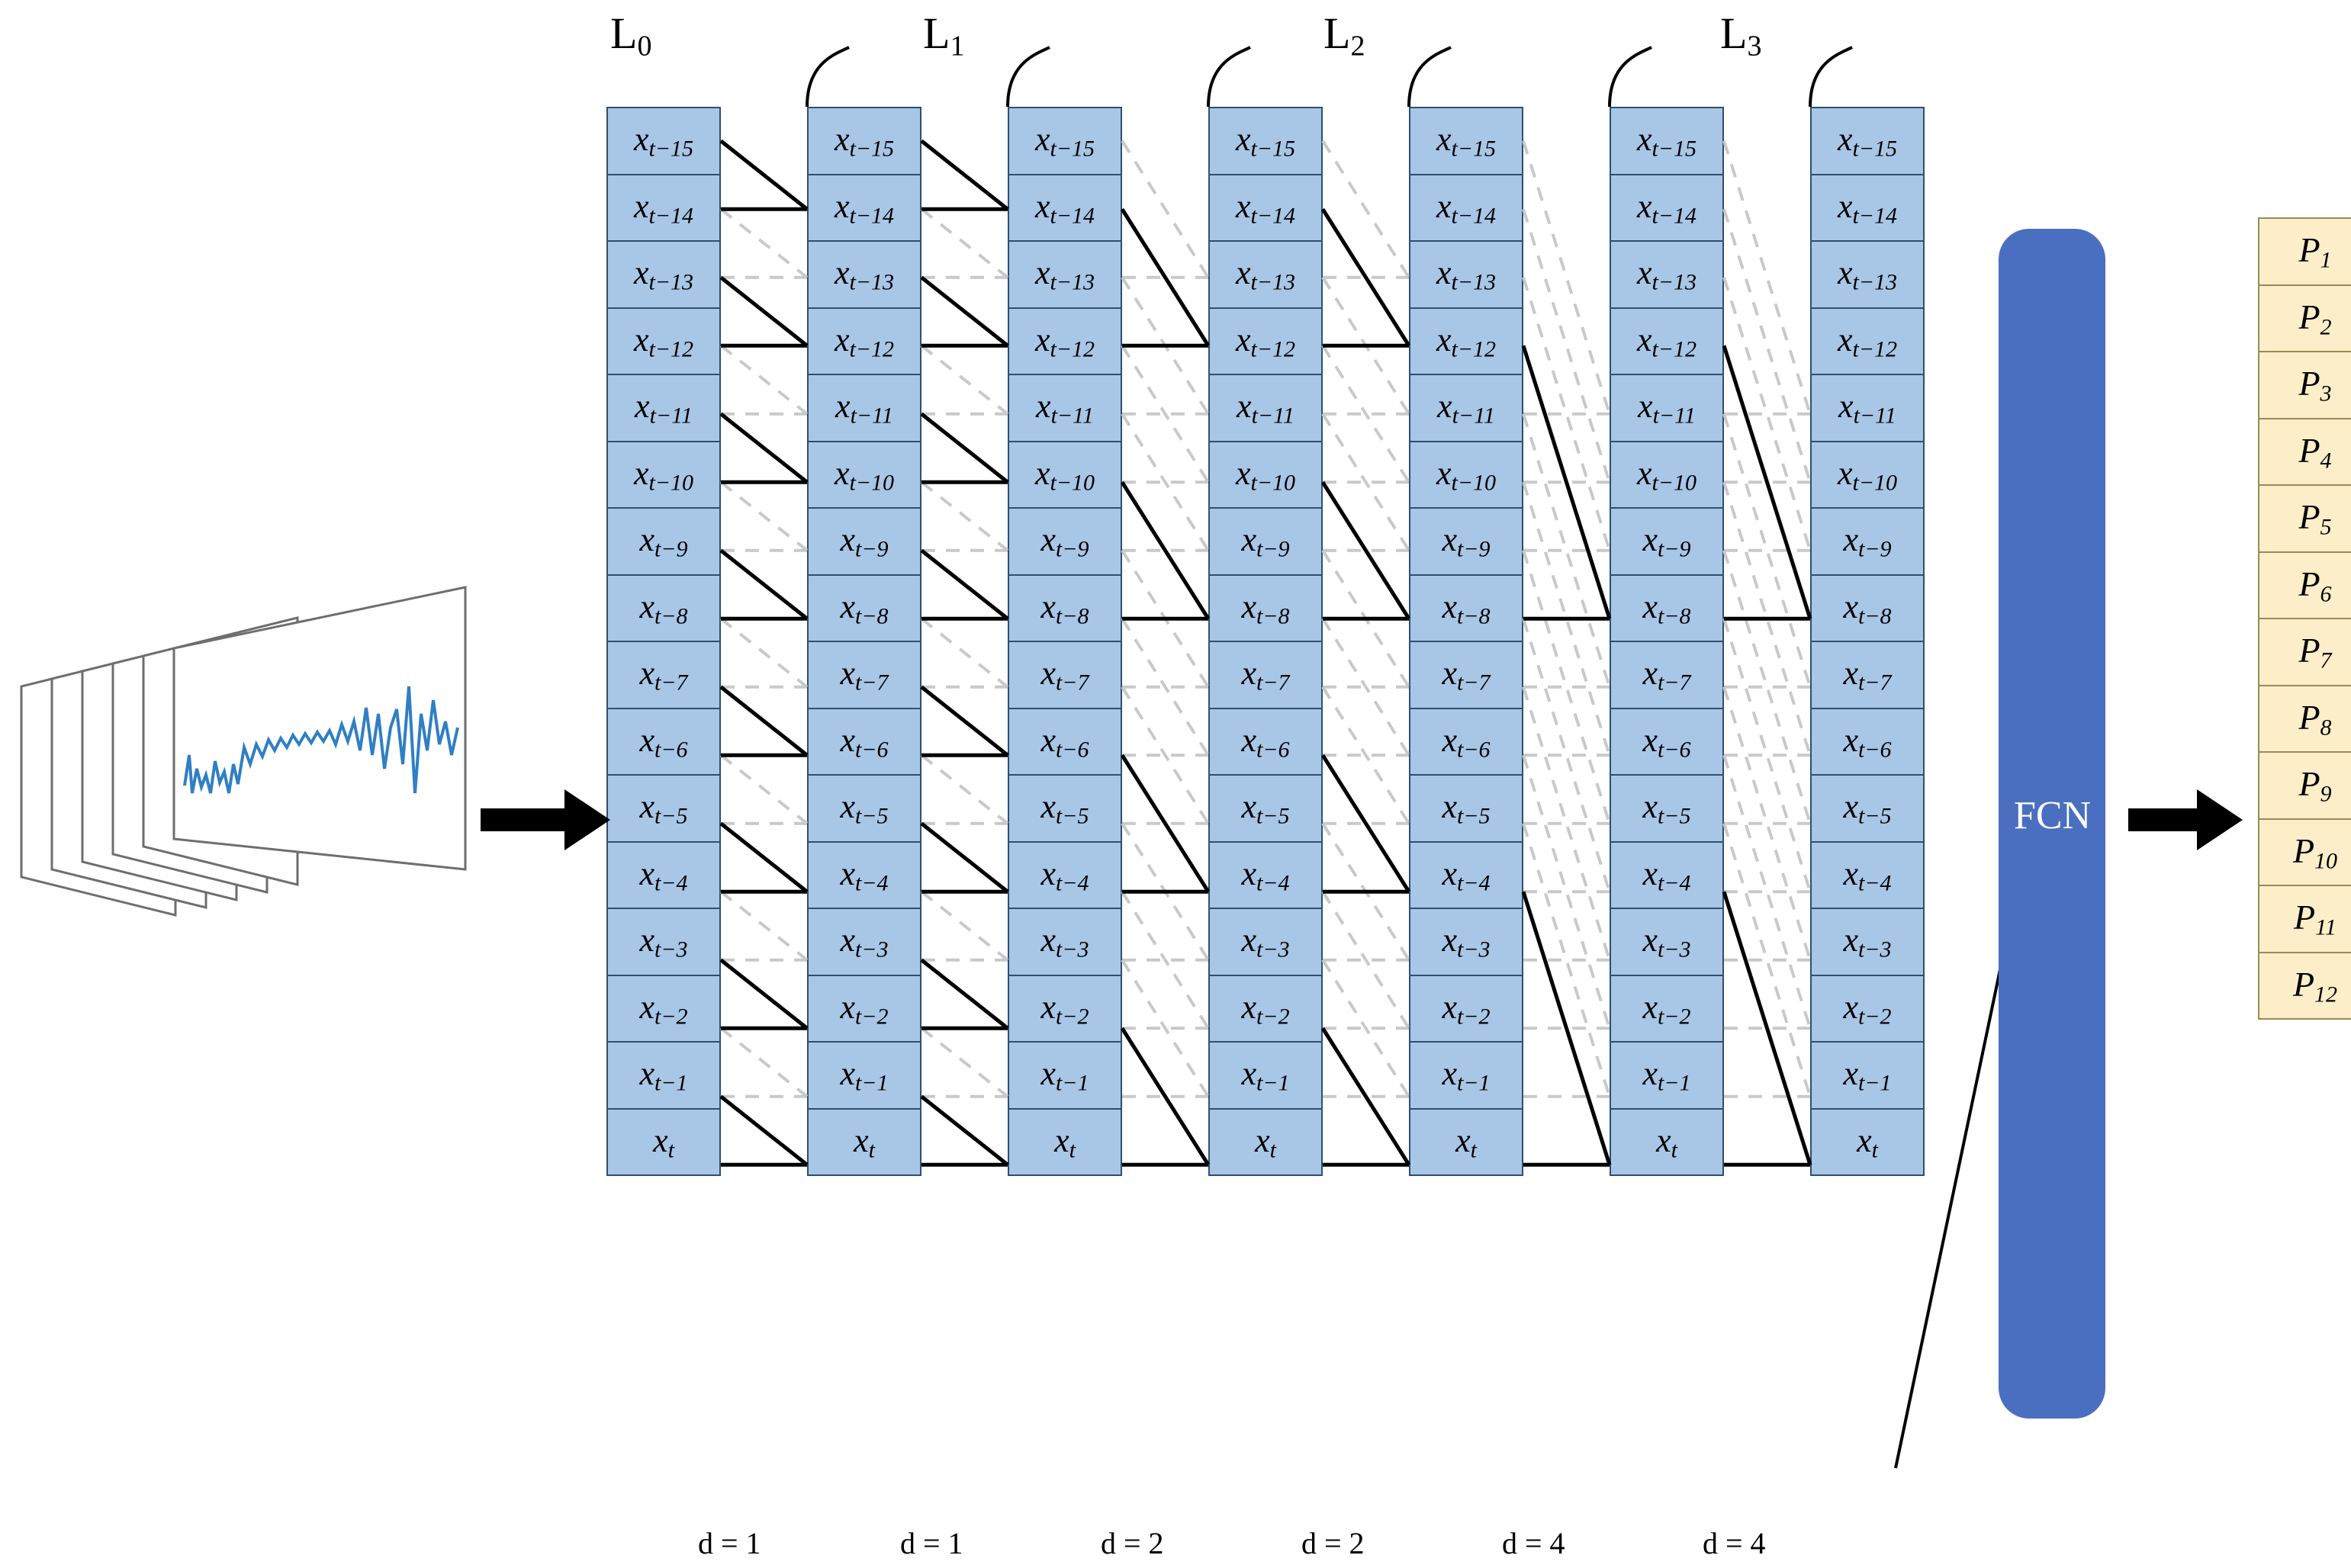  Describe the element at coordinates (2304, 985) in the screenshot. I see `prediction-cell: P12` at that location.